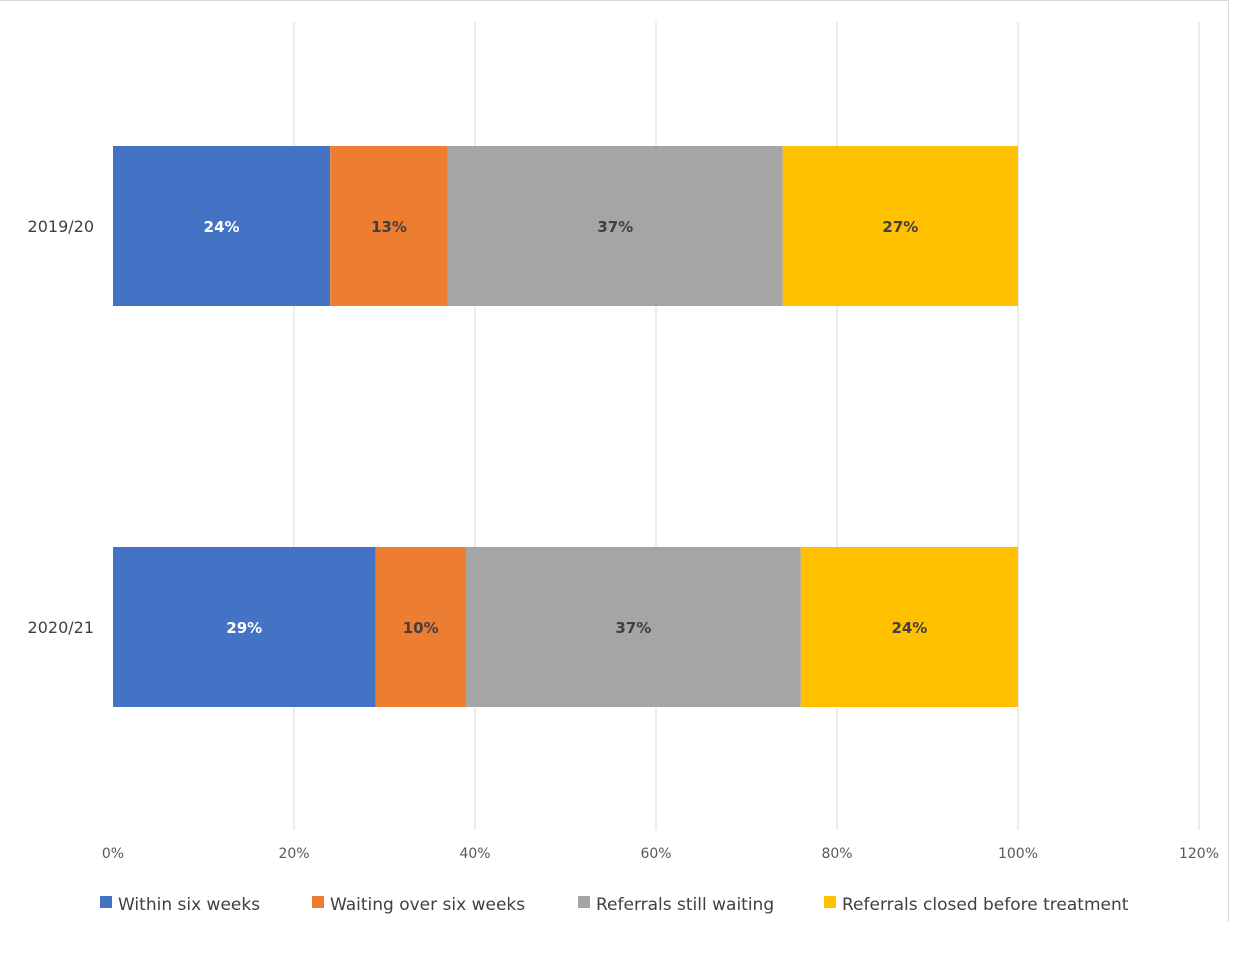  I want to click on x-tick-label: 20%, so click(293, 854).